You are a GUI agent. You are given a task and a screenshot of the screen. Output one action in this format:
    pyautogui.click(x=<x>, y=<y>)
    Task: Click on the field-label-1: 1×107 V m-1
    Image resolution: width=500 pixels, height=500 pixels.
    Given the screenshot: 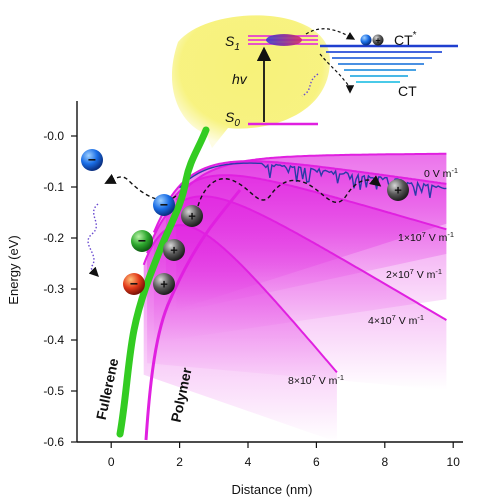 What is the action you would take?
    pyautogui.click(x=426, y=237)
    